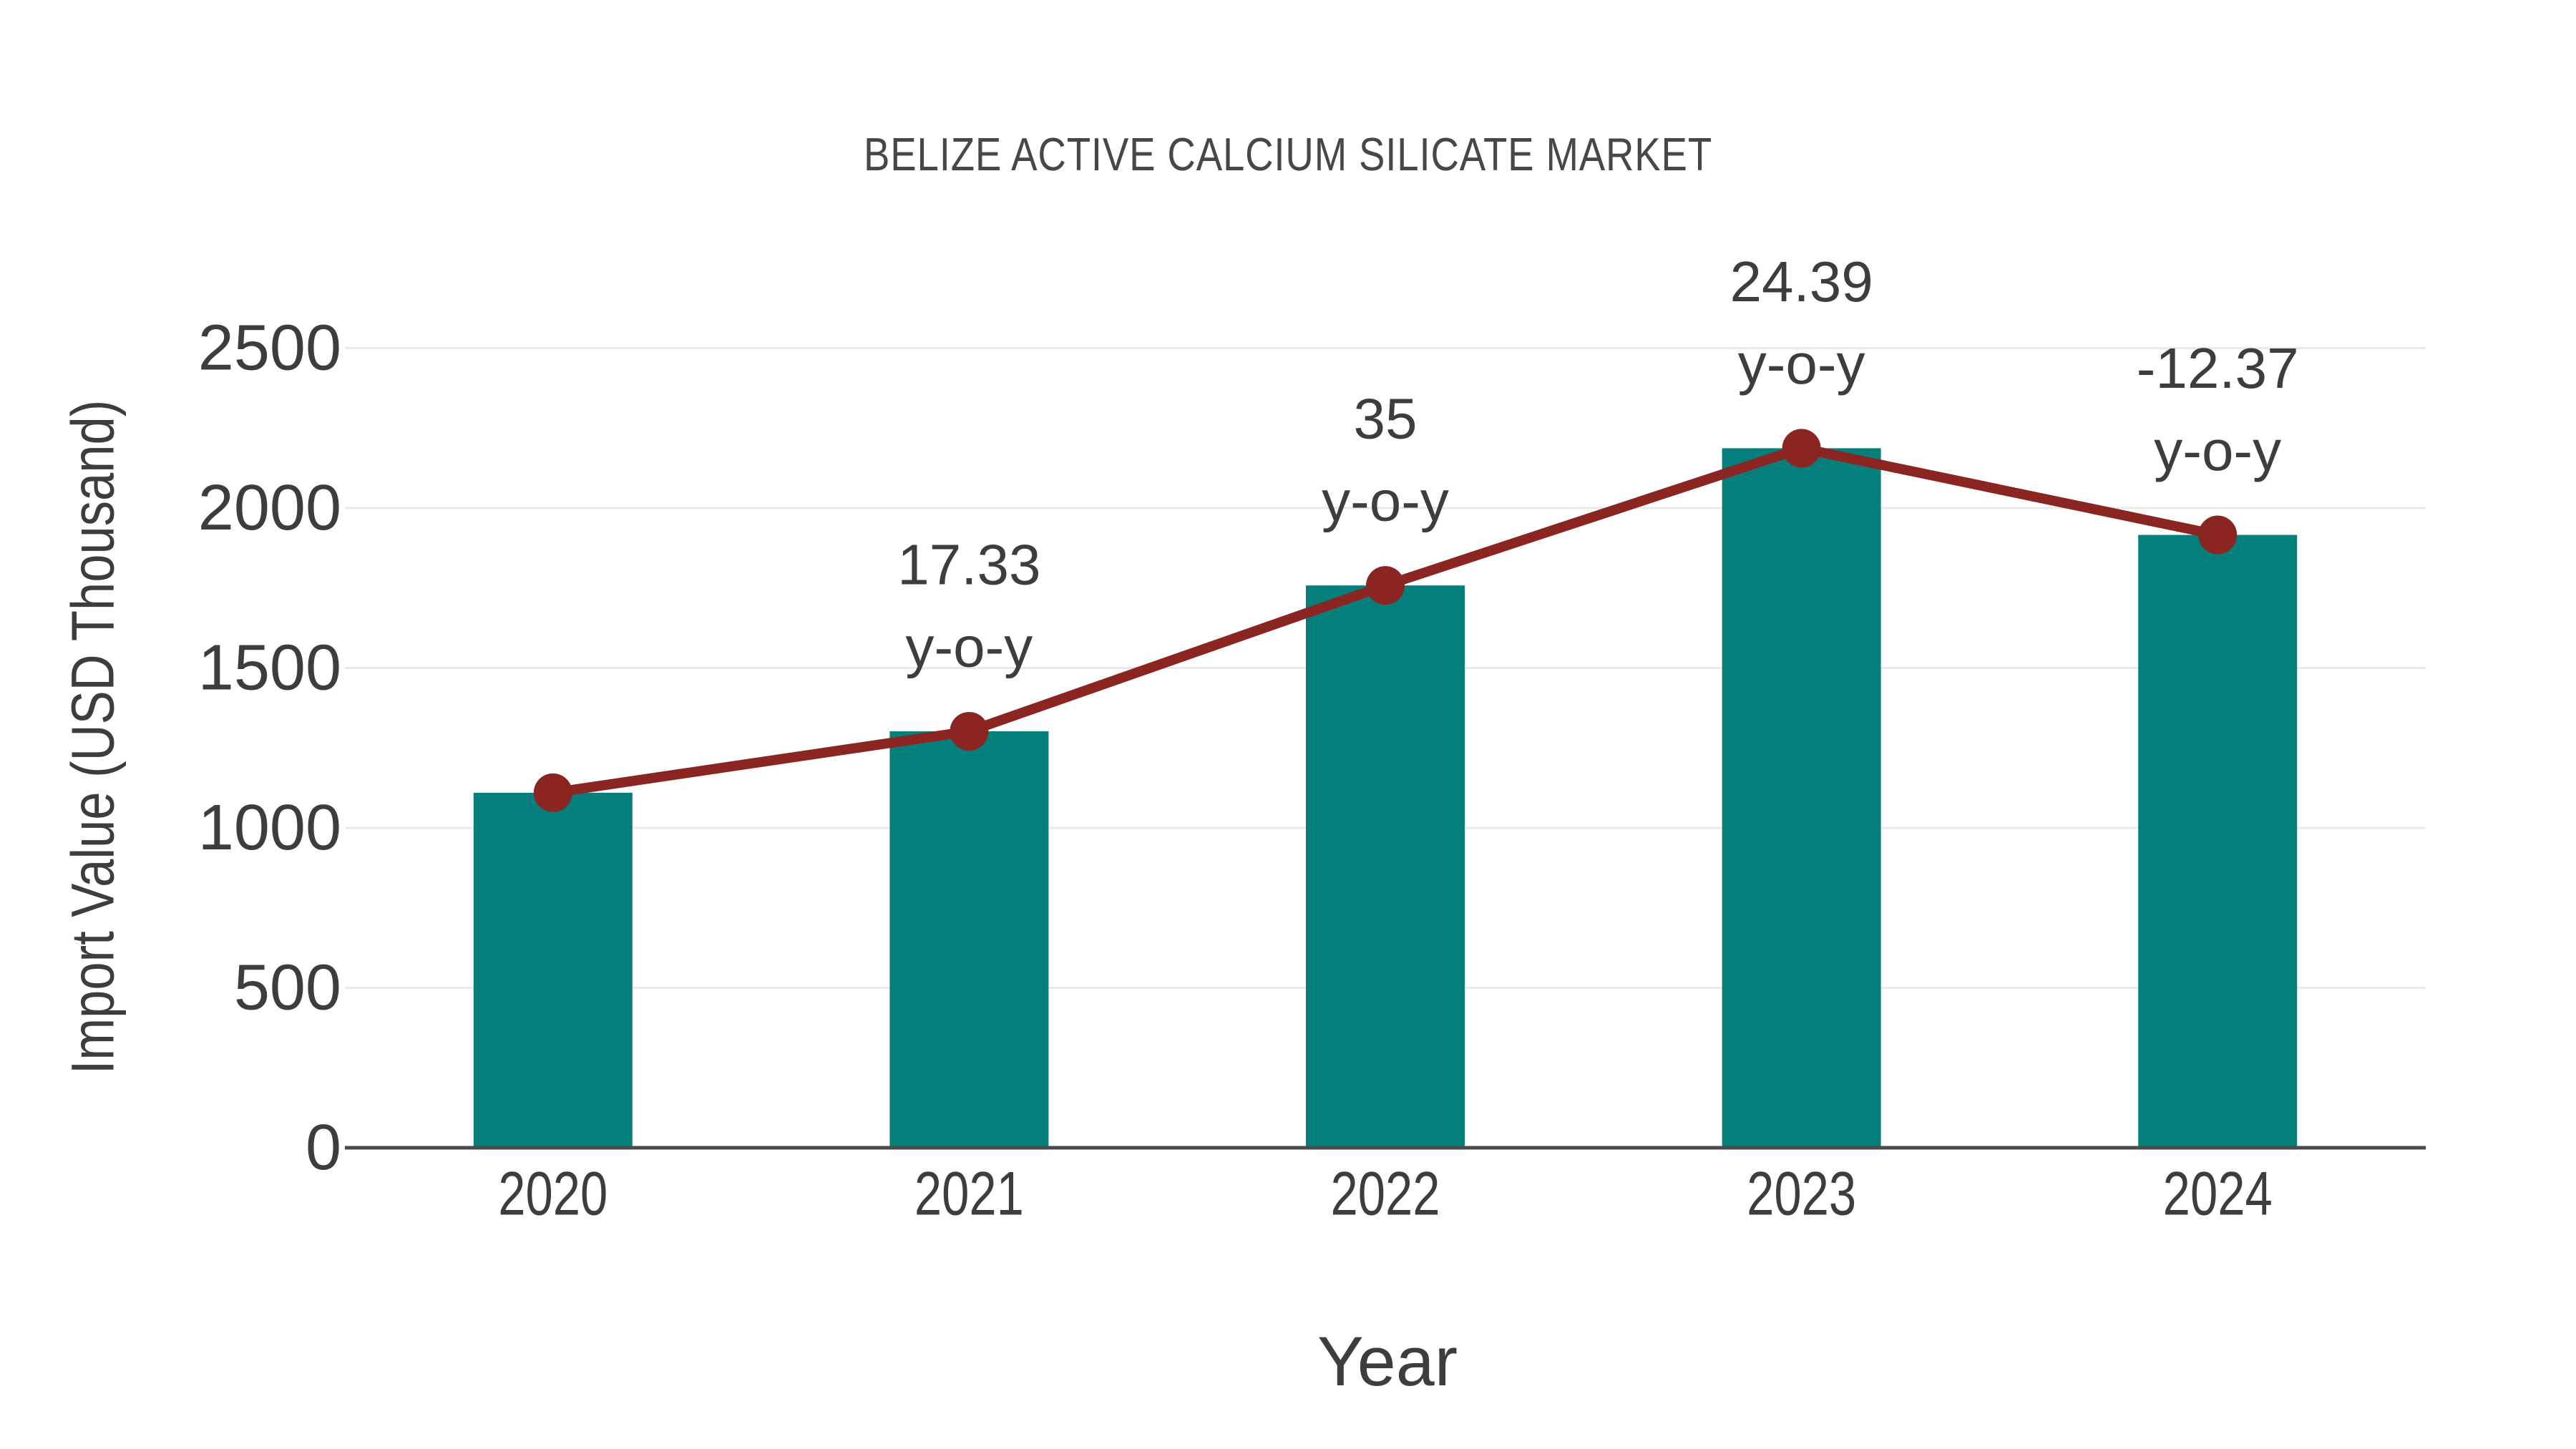 This screenshot has width=2576, height=1449. I want to click on x-tick-label-2024: 2024, so click(2218, 1193).